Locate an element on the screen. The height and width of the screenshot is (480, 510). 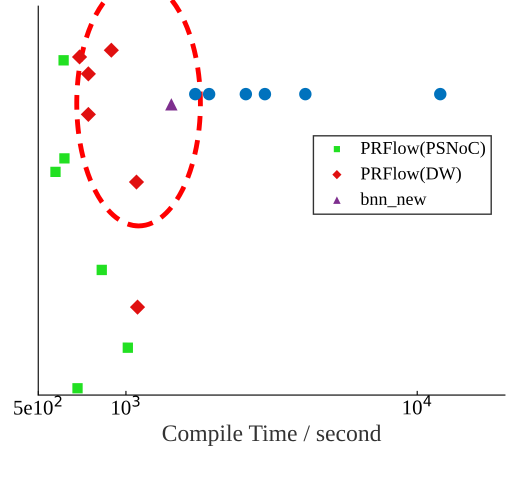
x-axis-title: Compile Time / second is located at coordinates (272, 435).